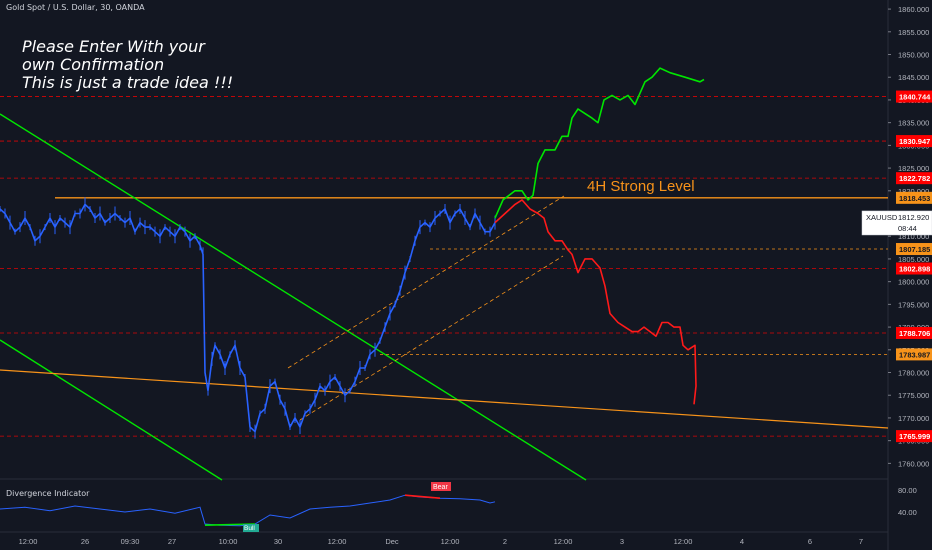  I want to click on y-tick-label: 1780.000, so click(913, 373).